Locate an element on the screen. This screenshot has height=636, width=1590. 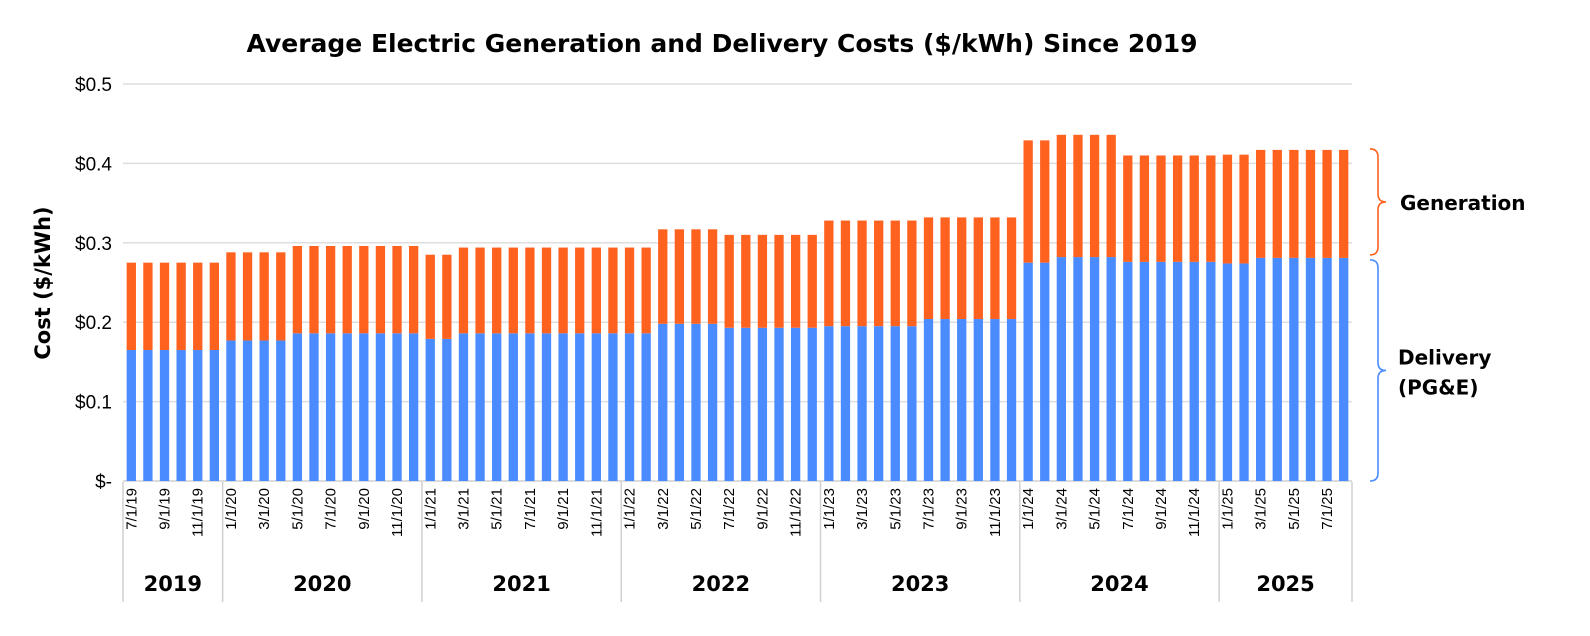
x-tick-label: 7/1/25 is located at coordinates (1327, 509).